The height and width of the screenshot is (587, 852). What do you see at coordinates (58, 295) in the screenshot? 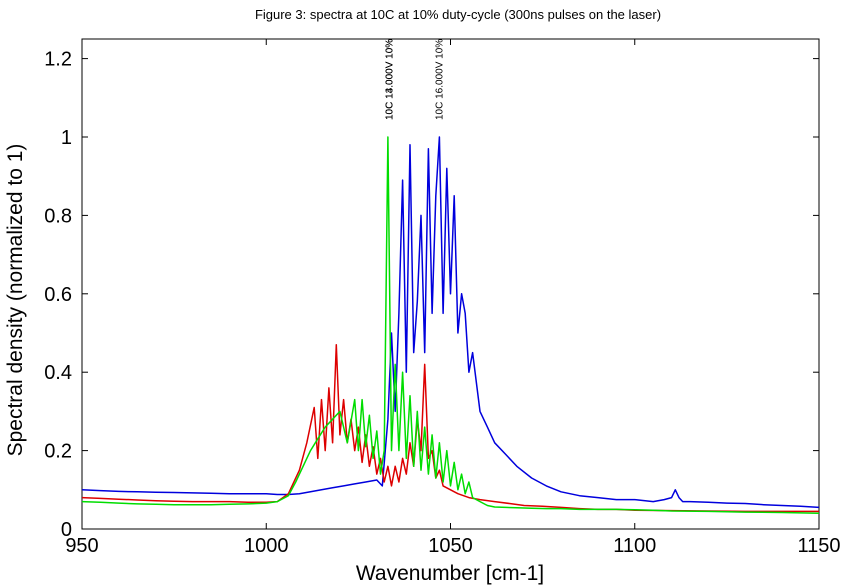
I see `y-tick-label: 0.6` at bounding box center [58, 295].